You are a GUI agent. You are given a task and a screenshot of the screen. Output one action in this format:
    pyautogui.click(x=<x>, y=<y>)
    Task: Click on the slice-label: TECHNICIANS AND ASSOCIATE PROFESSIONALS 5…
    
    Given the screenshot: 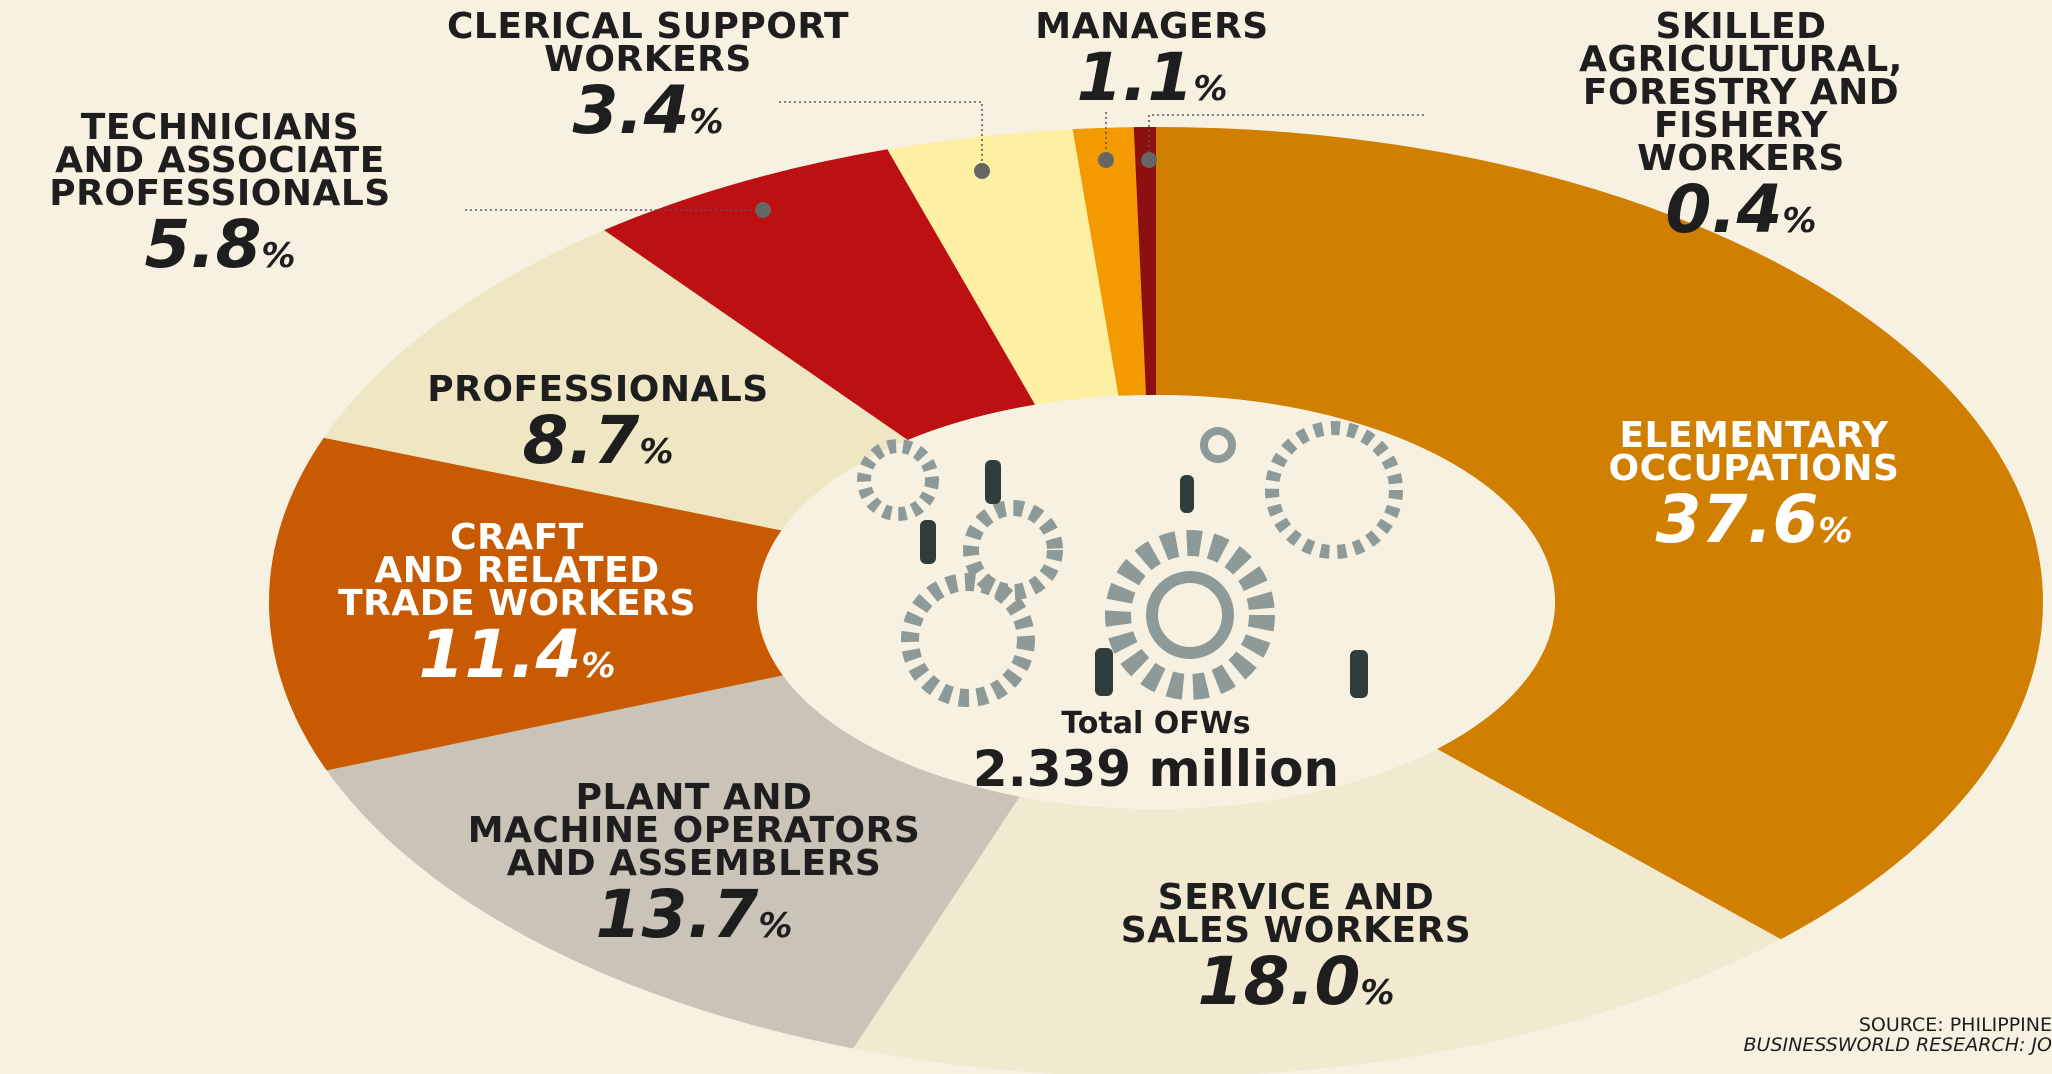 What is the action you would take?
    pyautogui.click(x=220, y=199)
    